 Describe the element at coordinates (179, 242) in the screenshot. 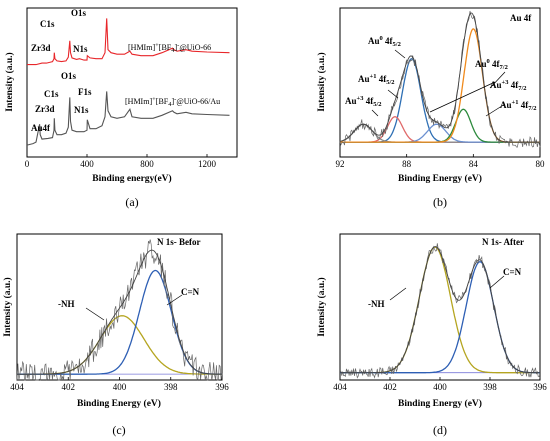

I see `c-title: N 1s- Befor` at that location.